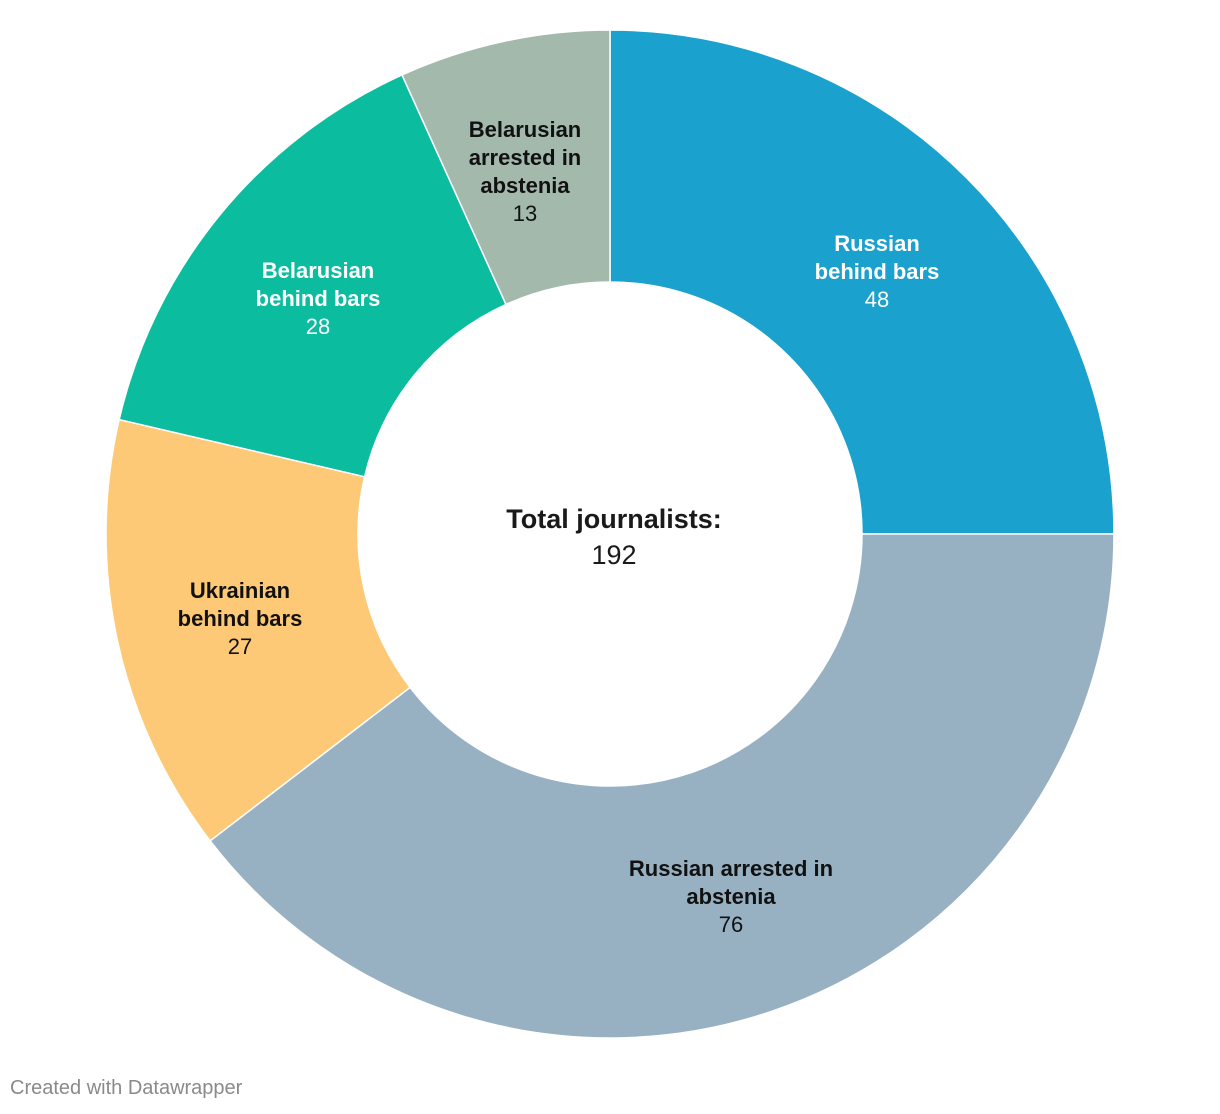 The width and height of the screenshot is (1220, 1114). What do you see at coordinates (877, 271) in the screenshot?
I see `segment-label-0-line-1: behind bars` at bounding box center [877, 271].